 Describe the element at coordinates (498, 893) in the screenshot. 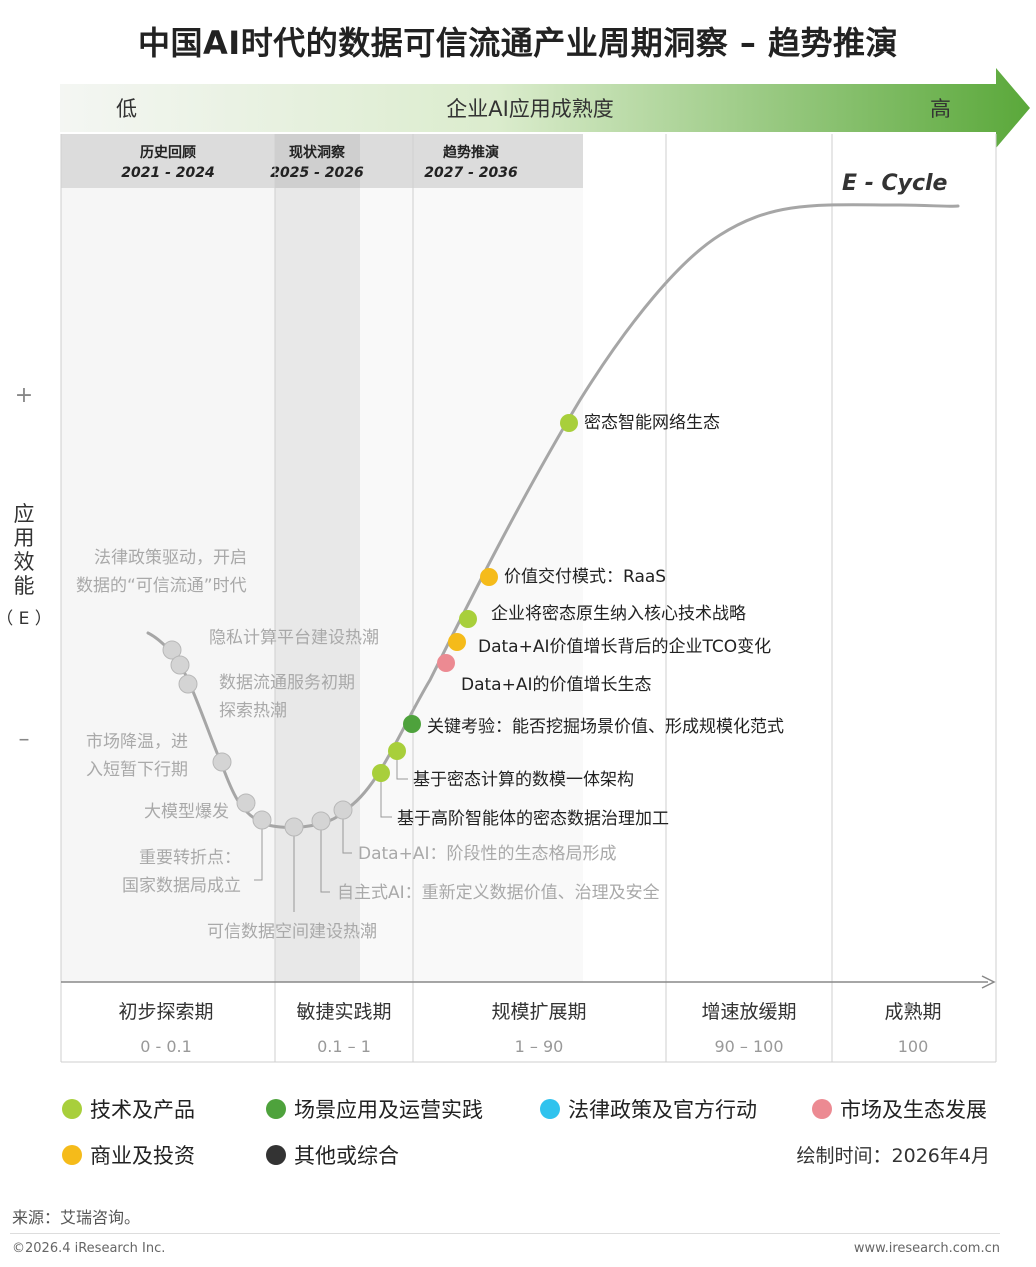

I see `event-label: 自主式AI：重新定义数据价值、治理及安全` at that location.